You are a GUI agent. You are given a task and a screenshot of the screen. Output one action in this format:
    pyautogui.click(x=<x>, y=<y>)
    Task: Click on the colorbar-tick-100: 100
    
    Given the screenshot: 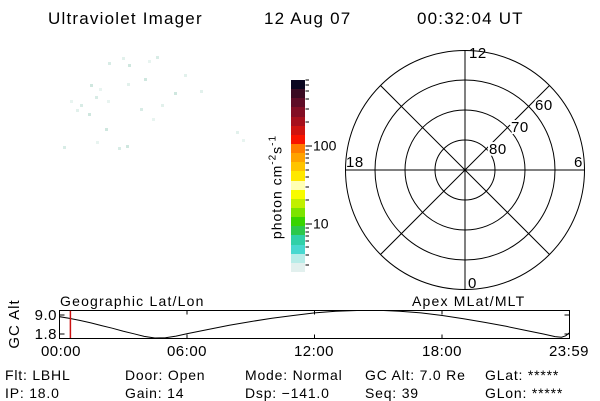 What is the action you would take?
    pyautogui.click(x=325, y=145)
    